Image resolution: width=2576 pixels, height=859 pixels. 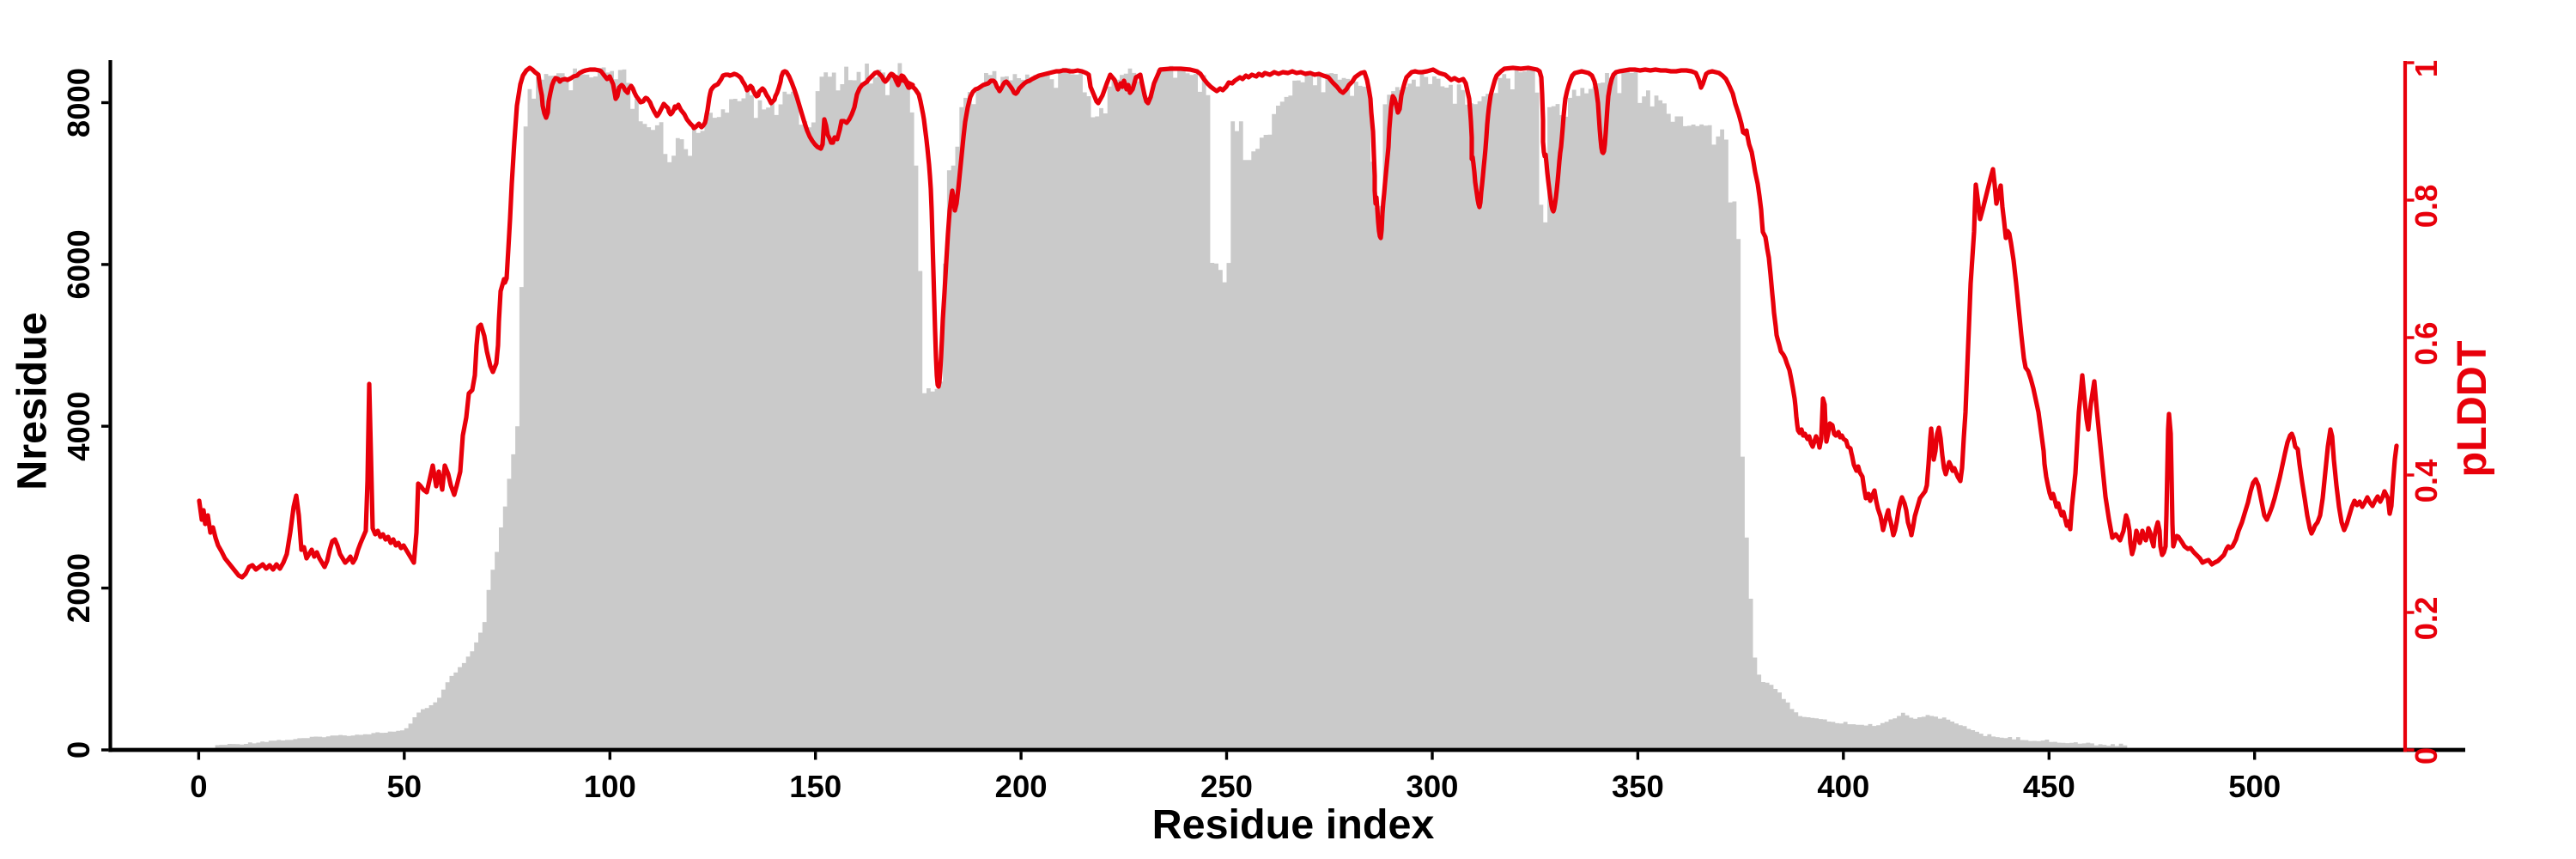 What do you see at coordinates (404, 786) in the screenshot?
I see `svg-text: 50` at bounding box center [404, 786].